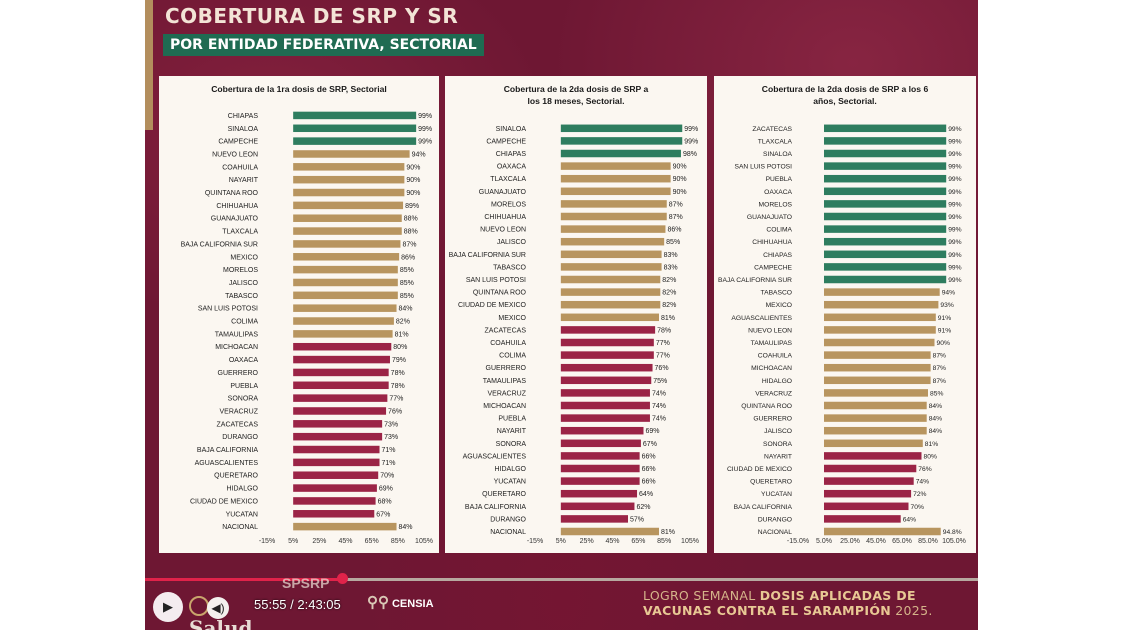 Image resolution: width=1122 pixels, height=630 pixels. What do you see at coordinates (149, 65) in the screenshot?
I see `accent-bar` at bounding box center [149, 65].